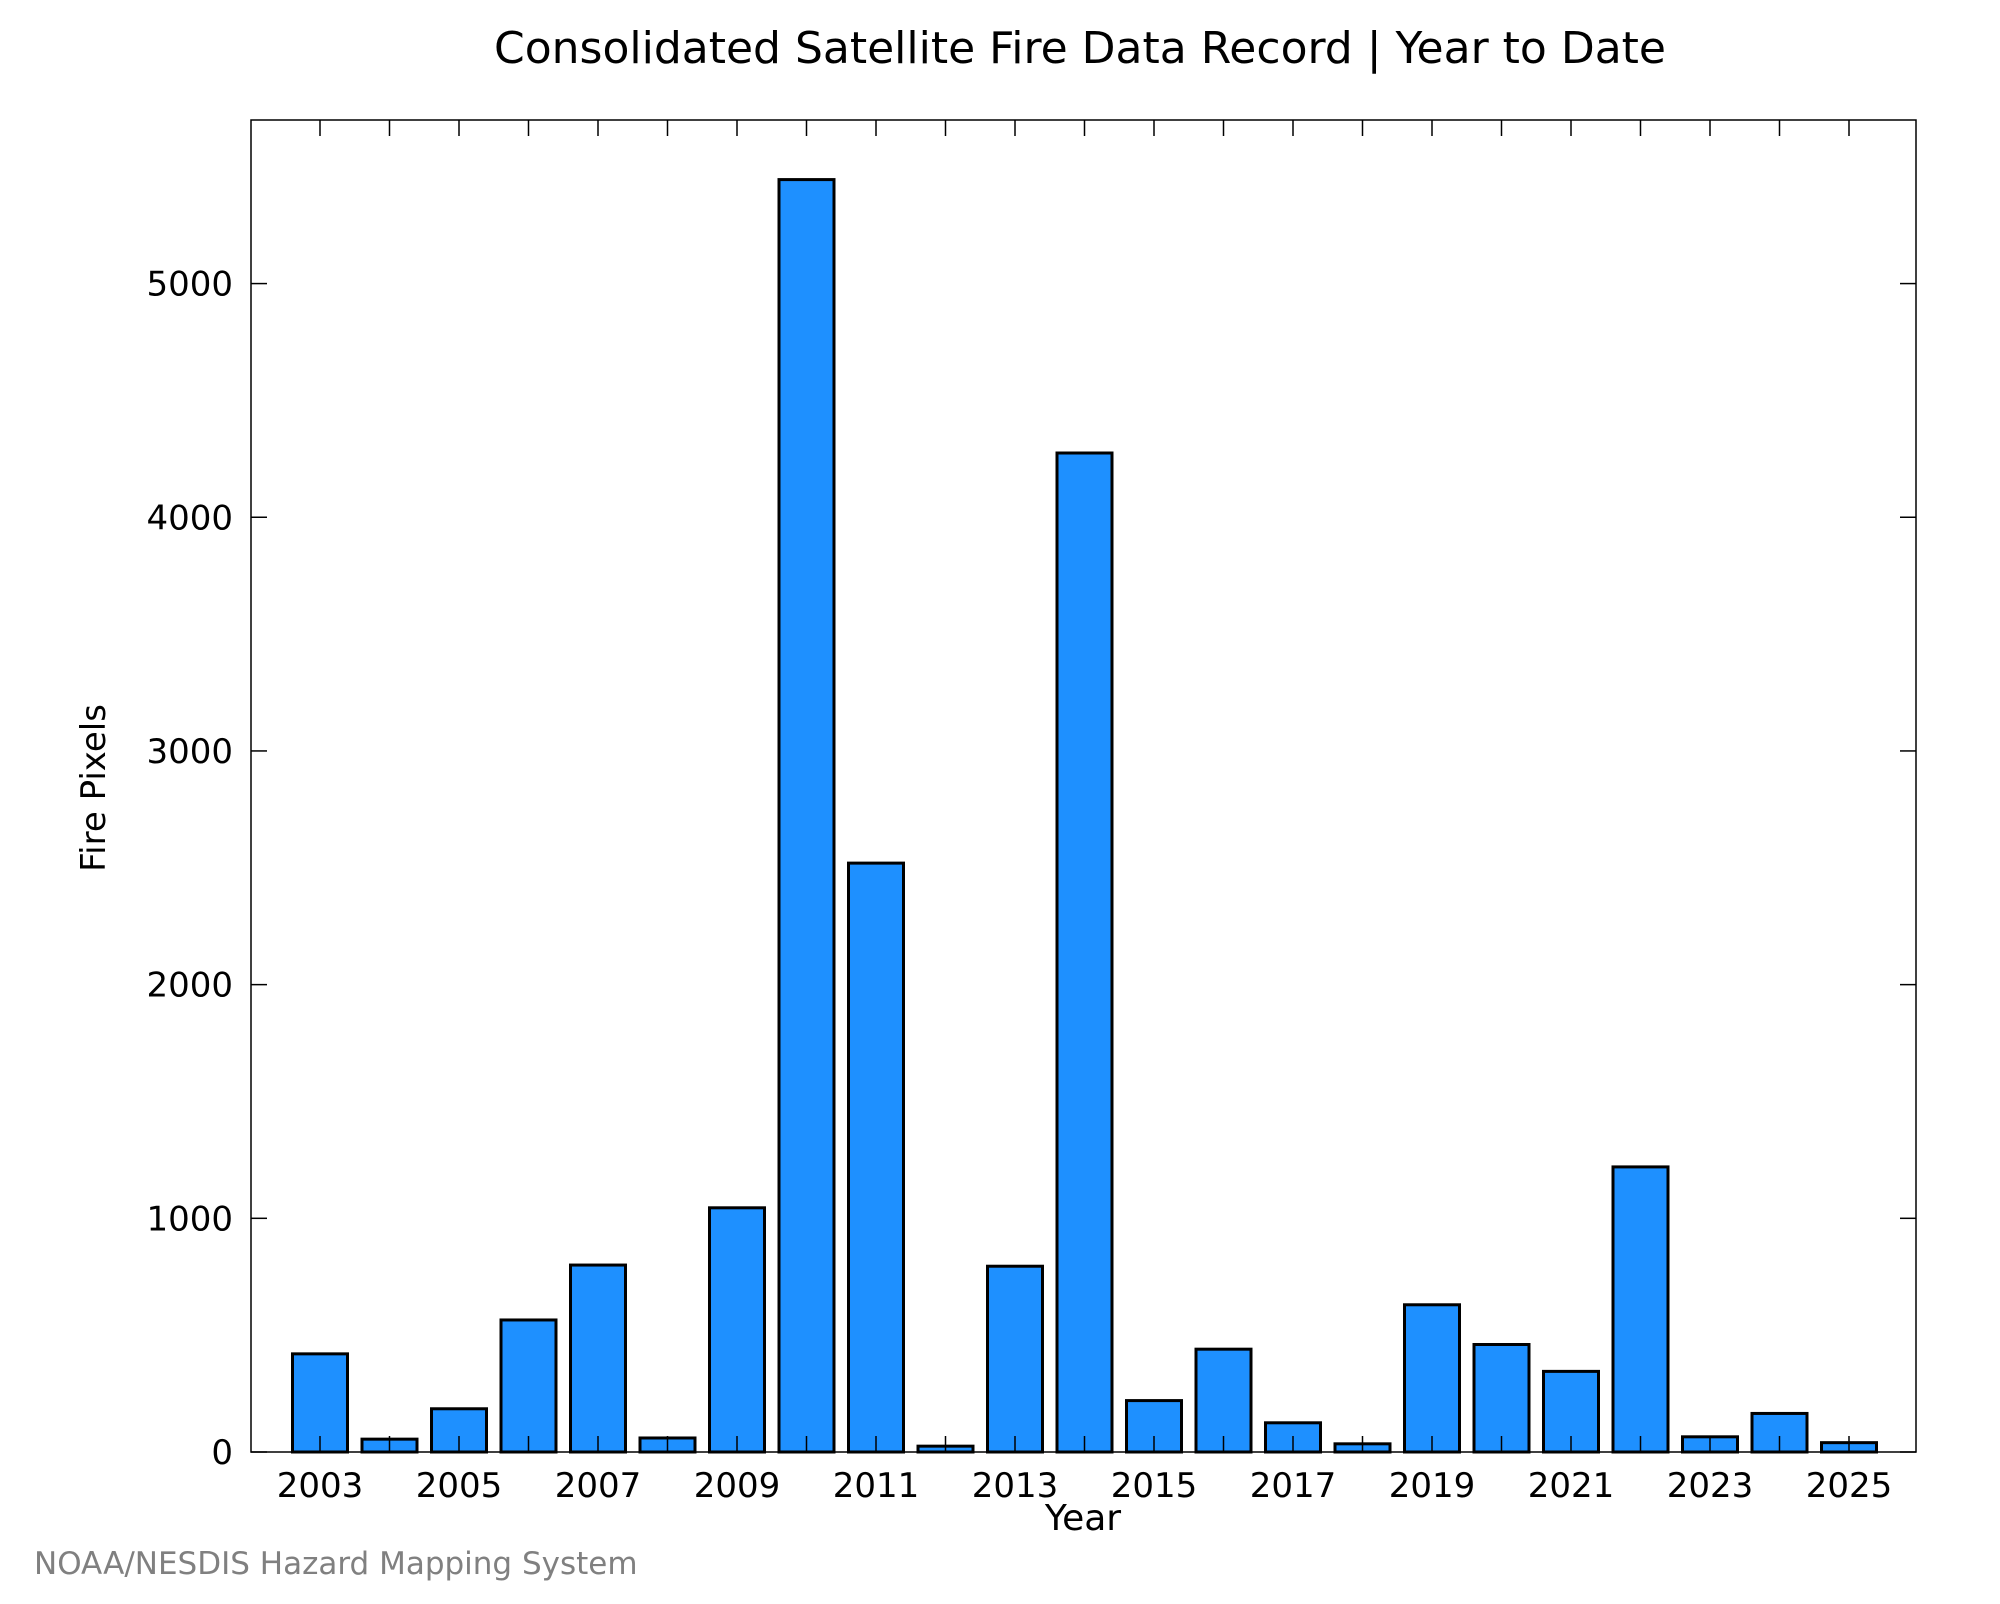  Describe the element at coordinates (1432, 1378) in the screenshot. I see `bar-2019` at that location.